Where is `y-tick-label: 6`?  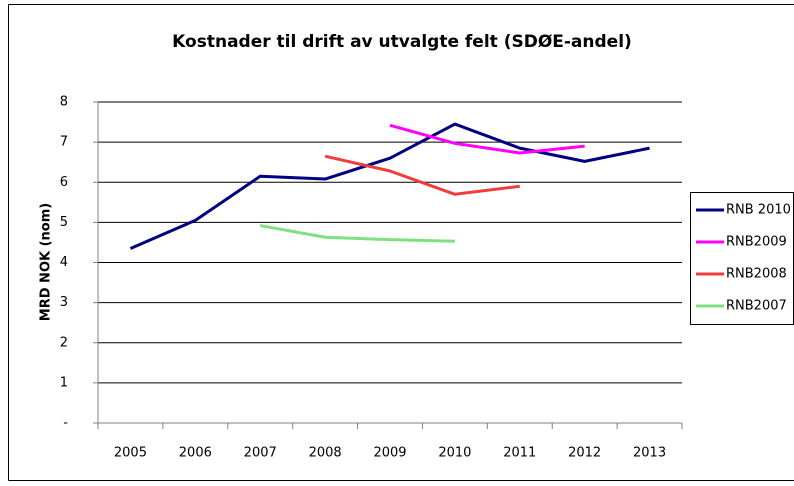 y-tick-label: 6 is located at coordinates (64, 182).